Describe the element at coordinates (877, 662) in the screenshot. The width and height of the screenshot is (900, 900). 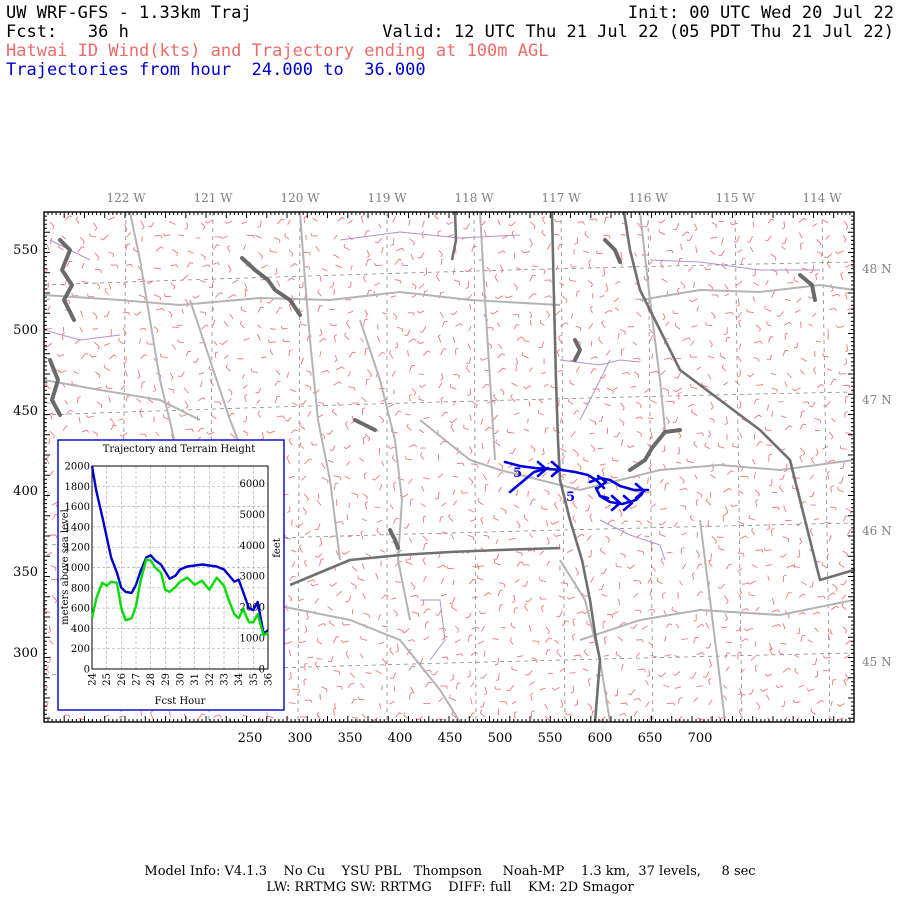
I see `lat-label: 45 N` at that location.